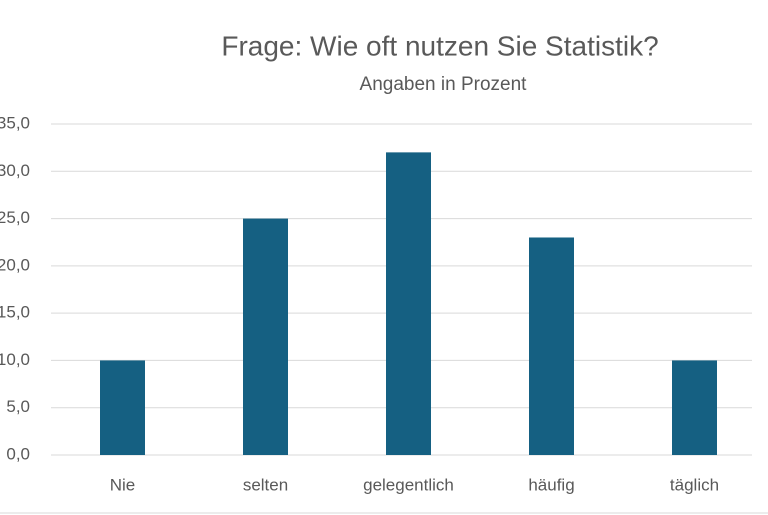 Image resolution: width=768 pixels, height=515 pixels. I want to click on x-tick-label: täglich, so click(694, 484).